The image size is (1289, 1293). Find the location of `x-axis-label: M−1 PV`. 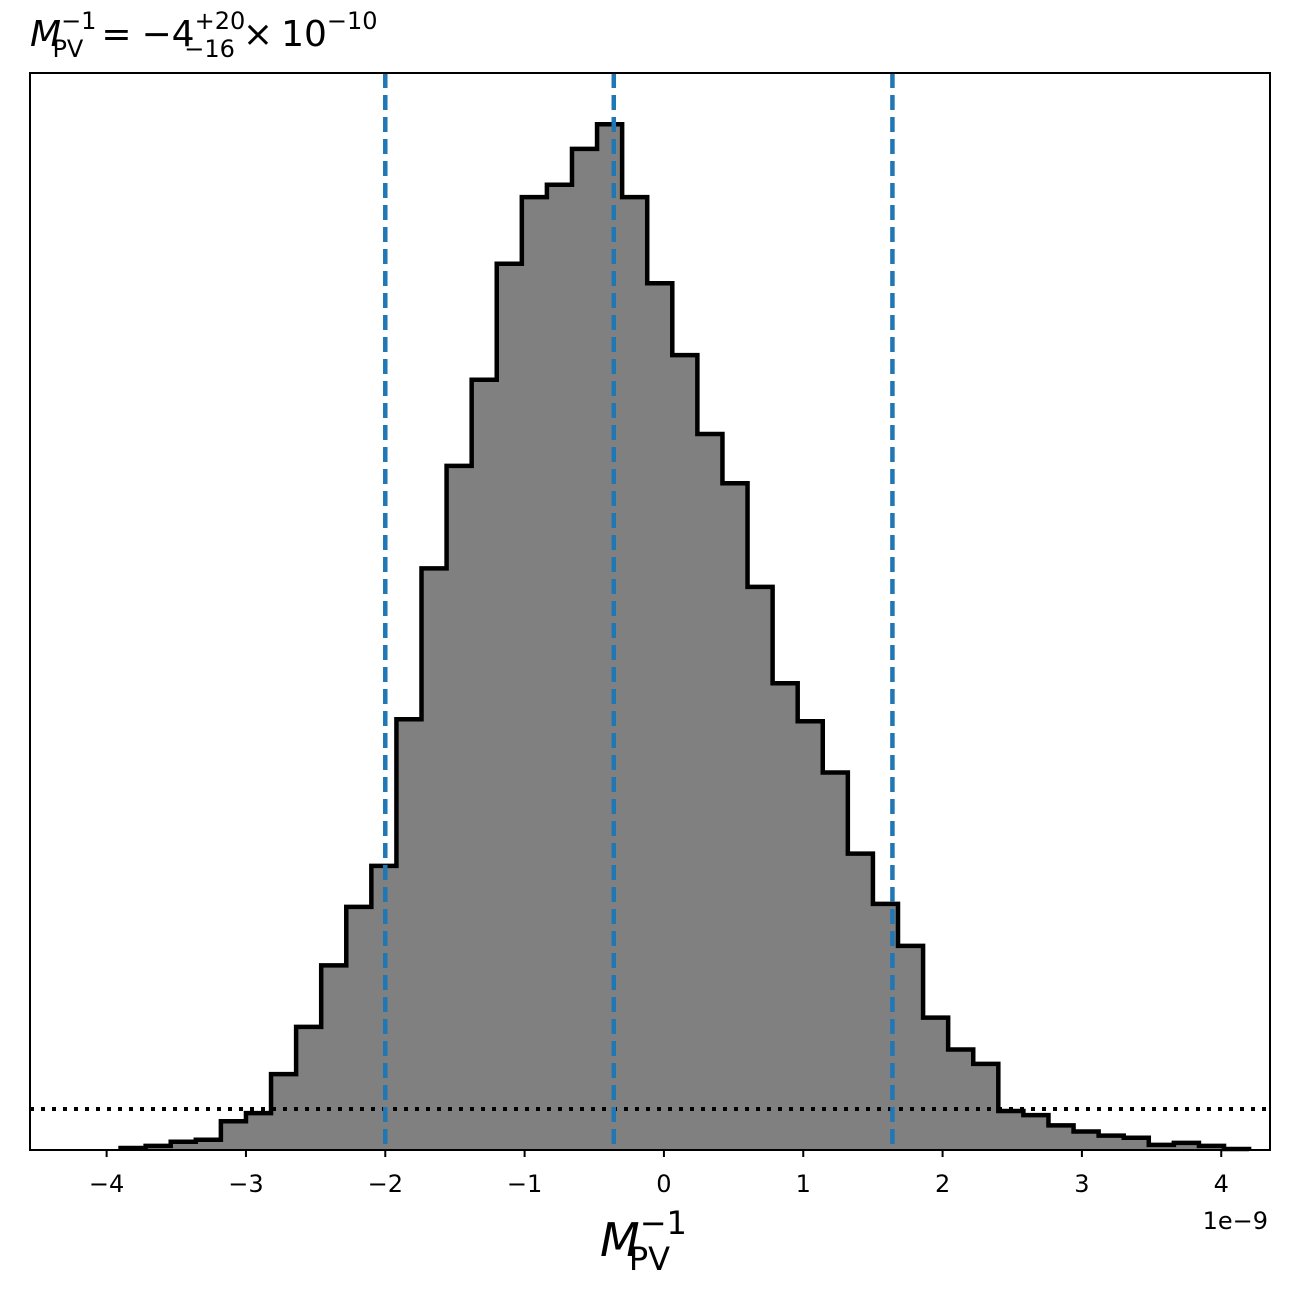

x-axis-label: M−1 PV is located at coordinates (643, 1241).